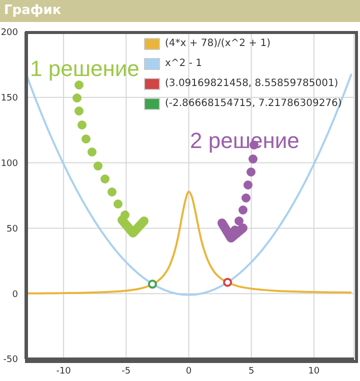  Describe the element at coordinates (126, 371) in the screenshot. I see `x-tick-label: -5` at that location.